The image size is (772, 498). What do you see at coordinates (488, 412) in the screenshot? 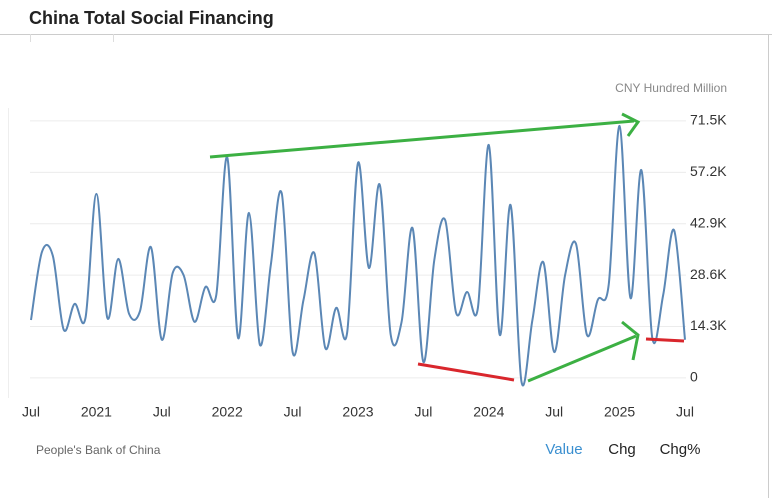
I see `x-tick-label: 2024` at bounding box center [488, 412].